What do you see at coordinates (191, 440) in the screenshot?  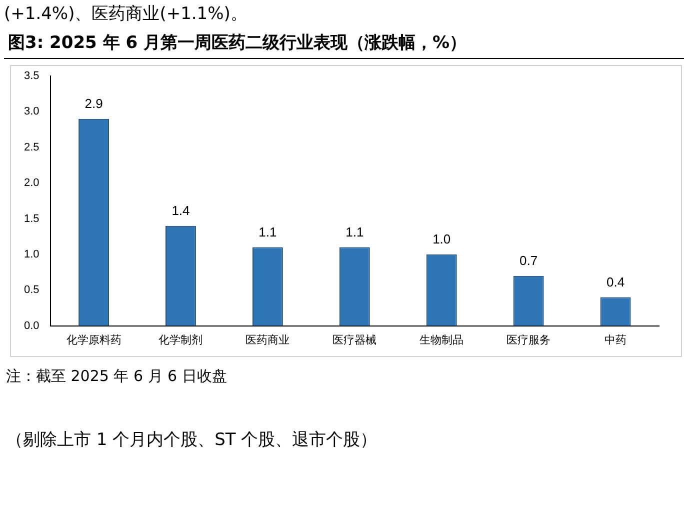 I see `text: （剔除上市 1 个月内个股、ST 个股、退市个股）` at bounding box center [191, 440].